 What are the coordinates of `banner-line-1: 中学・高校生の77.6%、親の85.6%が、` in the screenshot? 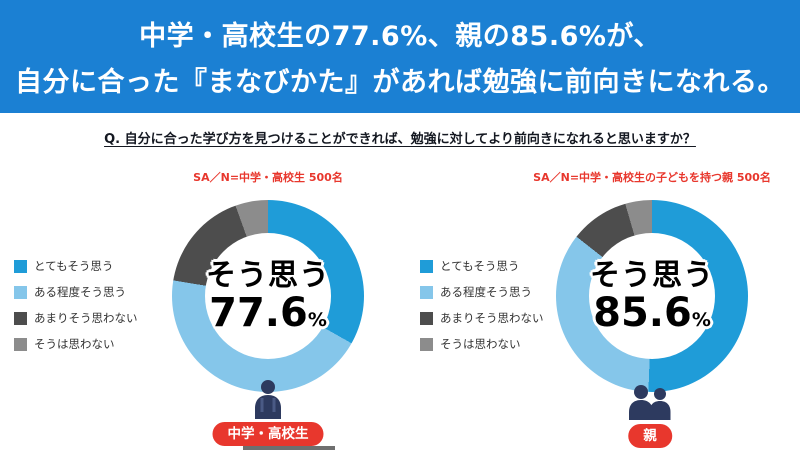 It's located at (400, 36).